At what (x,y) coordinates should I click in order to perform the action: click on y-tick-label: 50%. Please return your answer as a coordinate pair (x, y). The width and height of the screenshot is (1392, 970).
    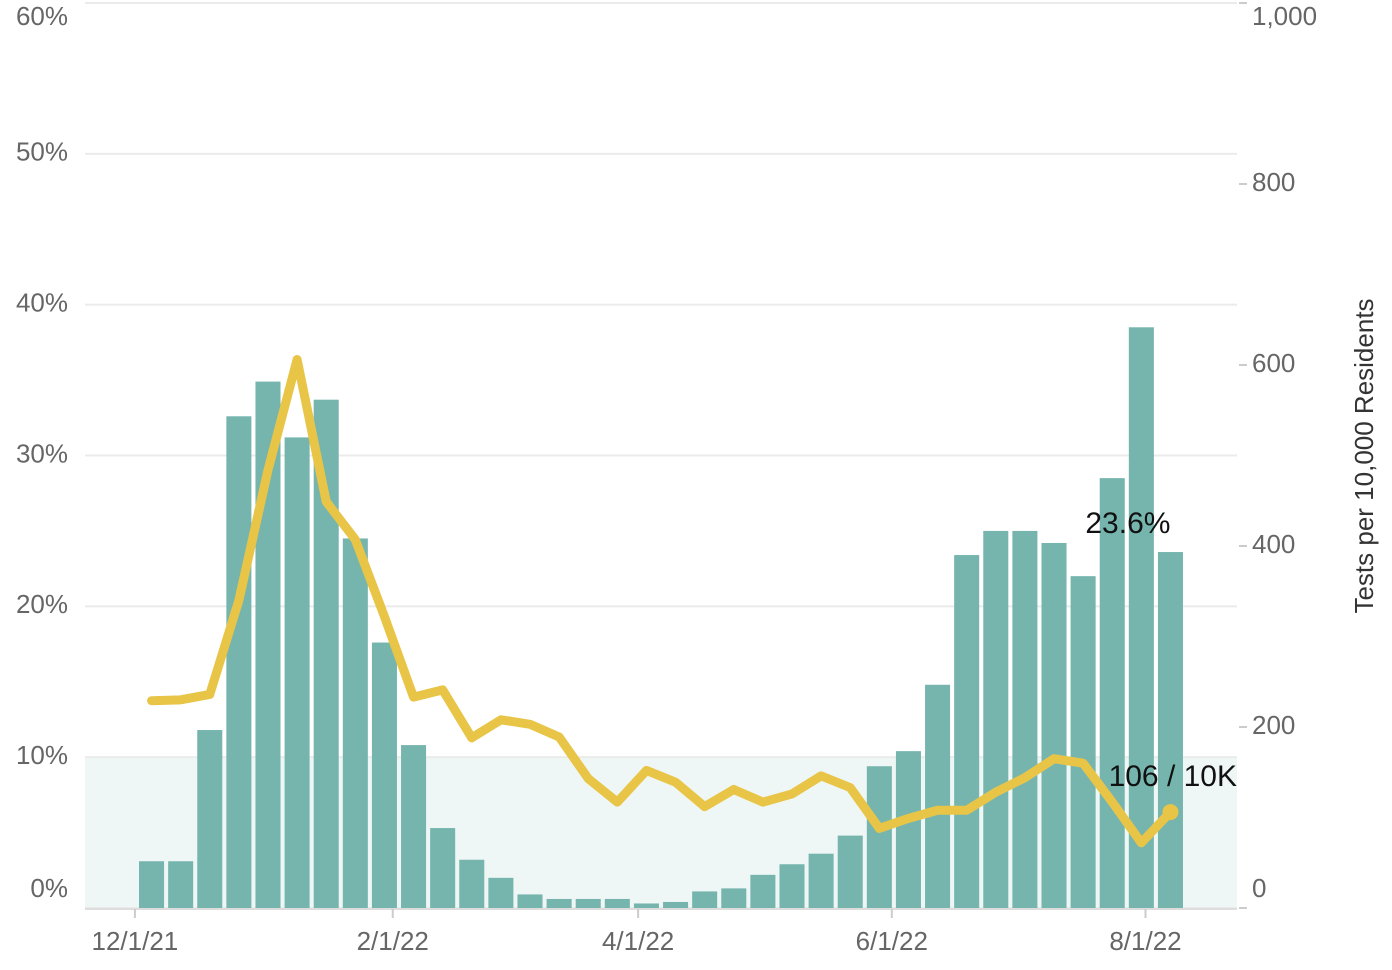
    Looking at the image, I should click on (42, 152).